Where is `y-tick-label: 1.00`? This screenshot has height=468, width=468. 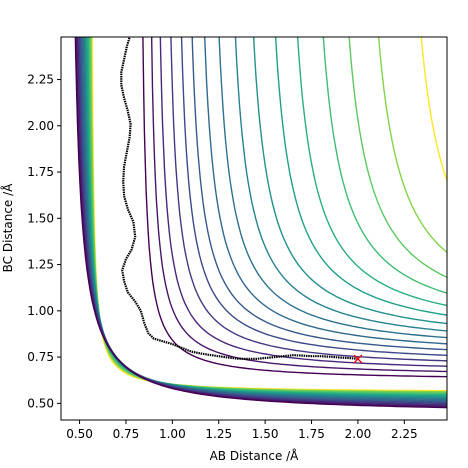 y-tick-label: 1.00 is located at coordinates (40, 311).